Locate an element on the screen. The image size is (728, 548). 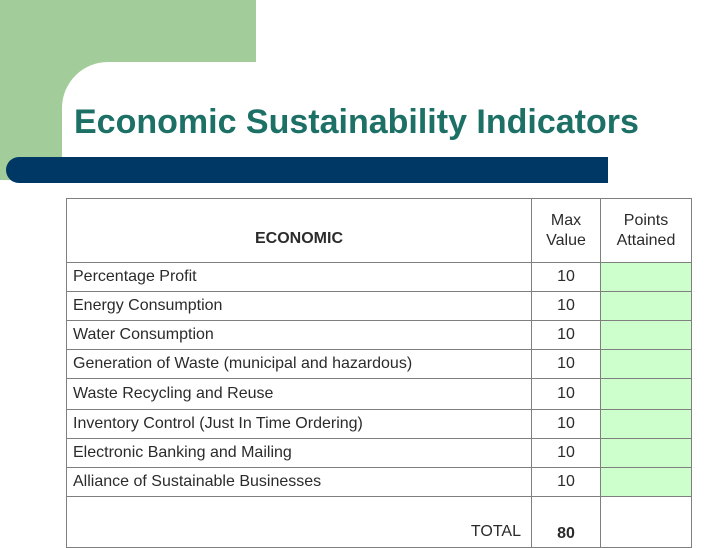
table-header-row: ECONOMIC Max Value Points Attained is located at coordinates (379, 230).